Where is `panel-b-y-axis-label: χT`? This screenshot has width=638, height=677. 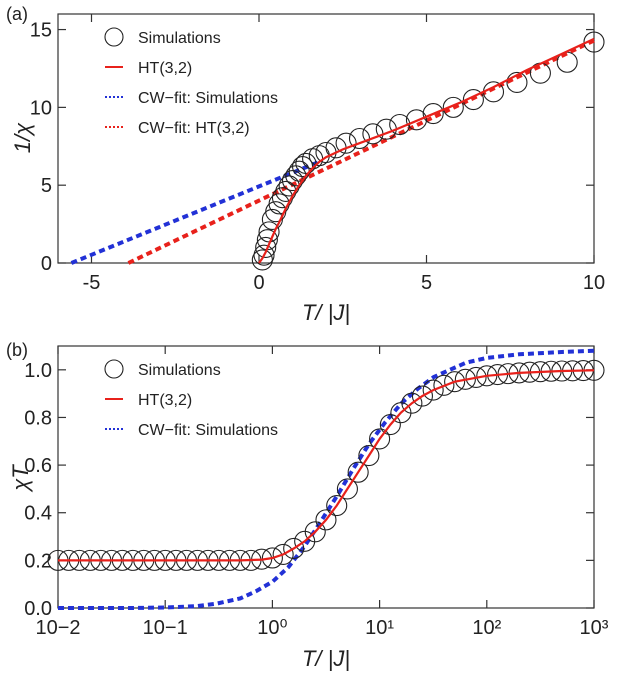
panel-b-y-axis-label: χT is located at coordinates (20, 478).